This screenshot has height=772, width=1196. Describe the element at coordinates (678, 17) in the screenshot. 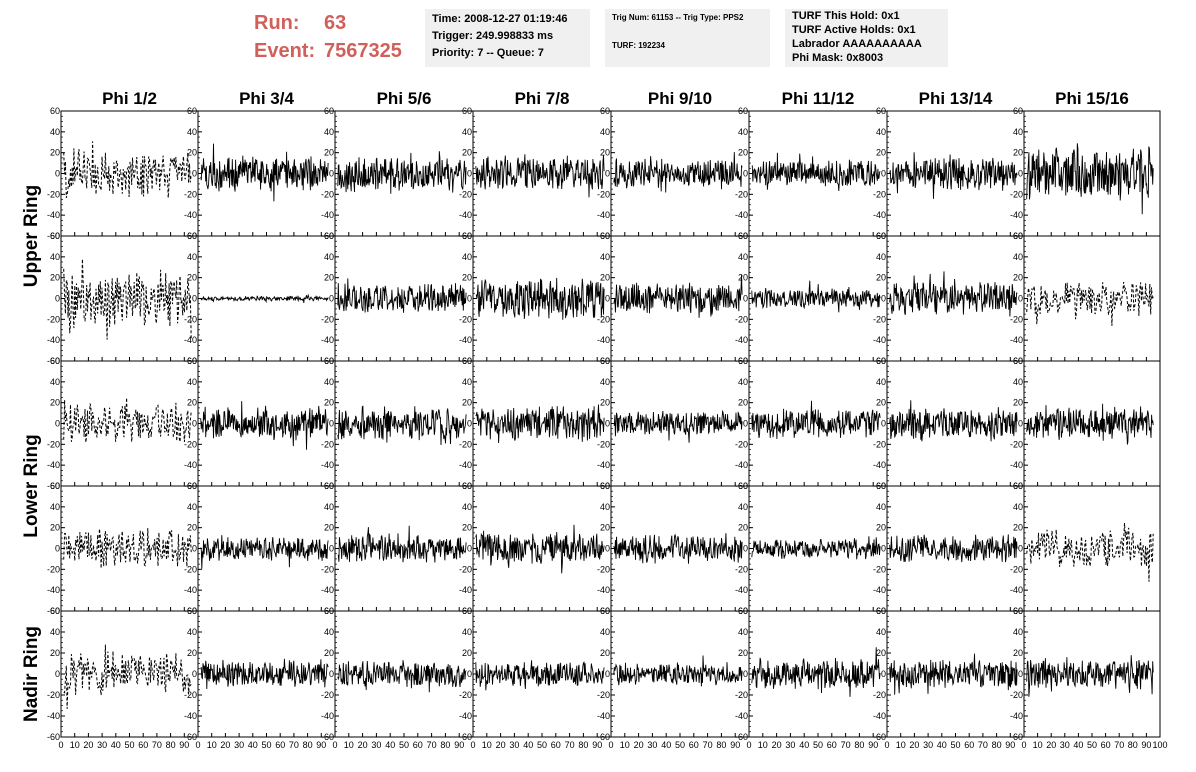

I see `trig-num-text: Trig Num: 61153 -- Trig Type: PPS2` at that location.